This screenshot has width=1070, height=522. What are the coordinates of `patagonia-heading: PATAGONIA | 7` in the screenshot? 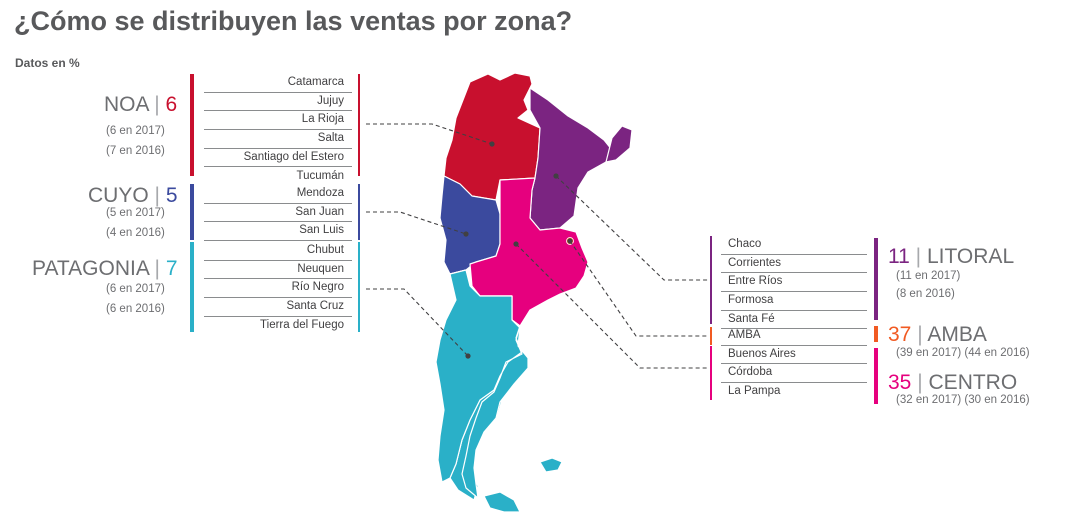 It's located at (105, 269).